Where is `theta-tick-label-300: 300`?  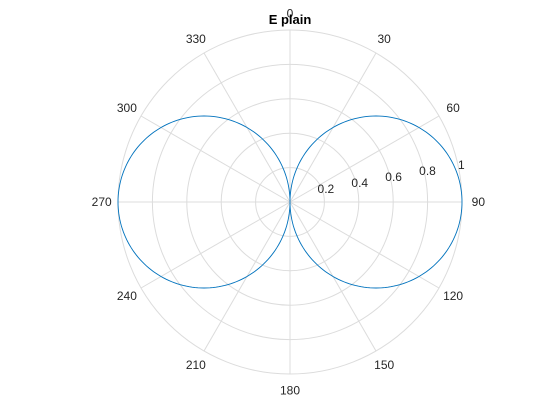
theta-tick-label-300: 300 is located at coordinates (127, 108).